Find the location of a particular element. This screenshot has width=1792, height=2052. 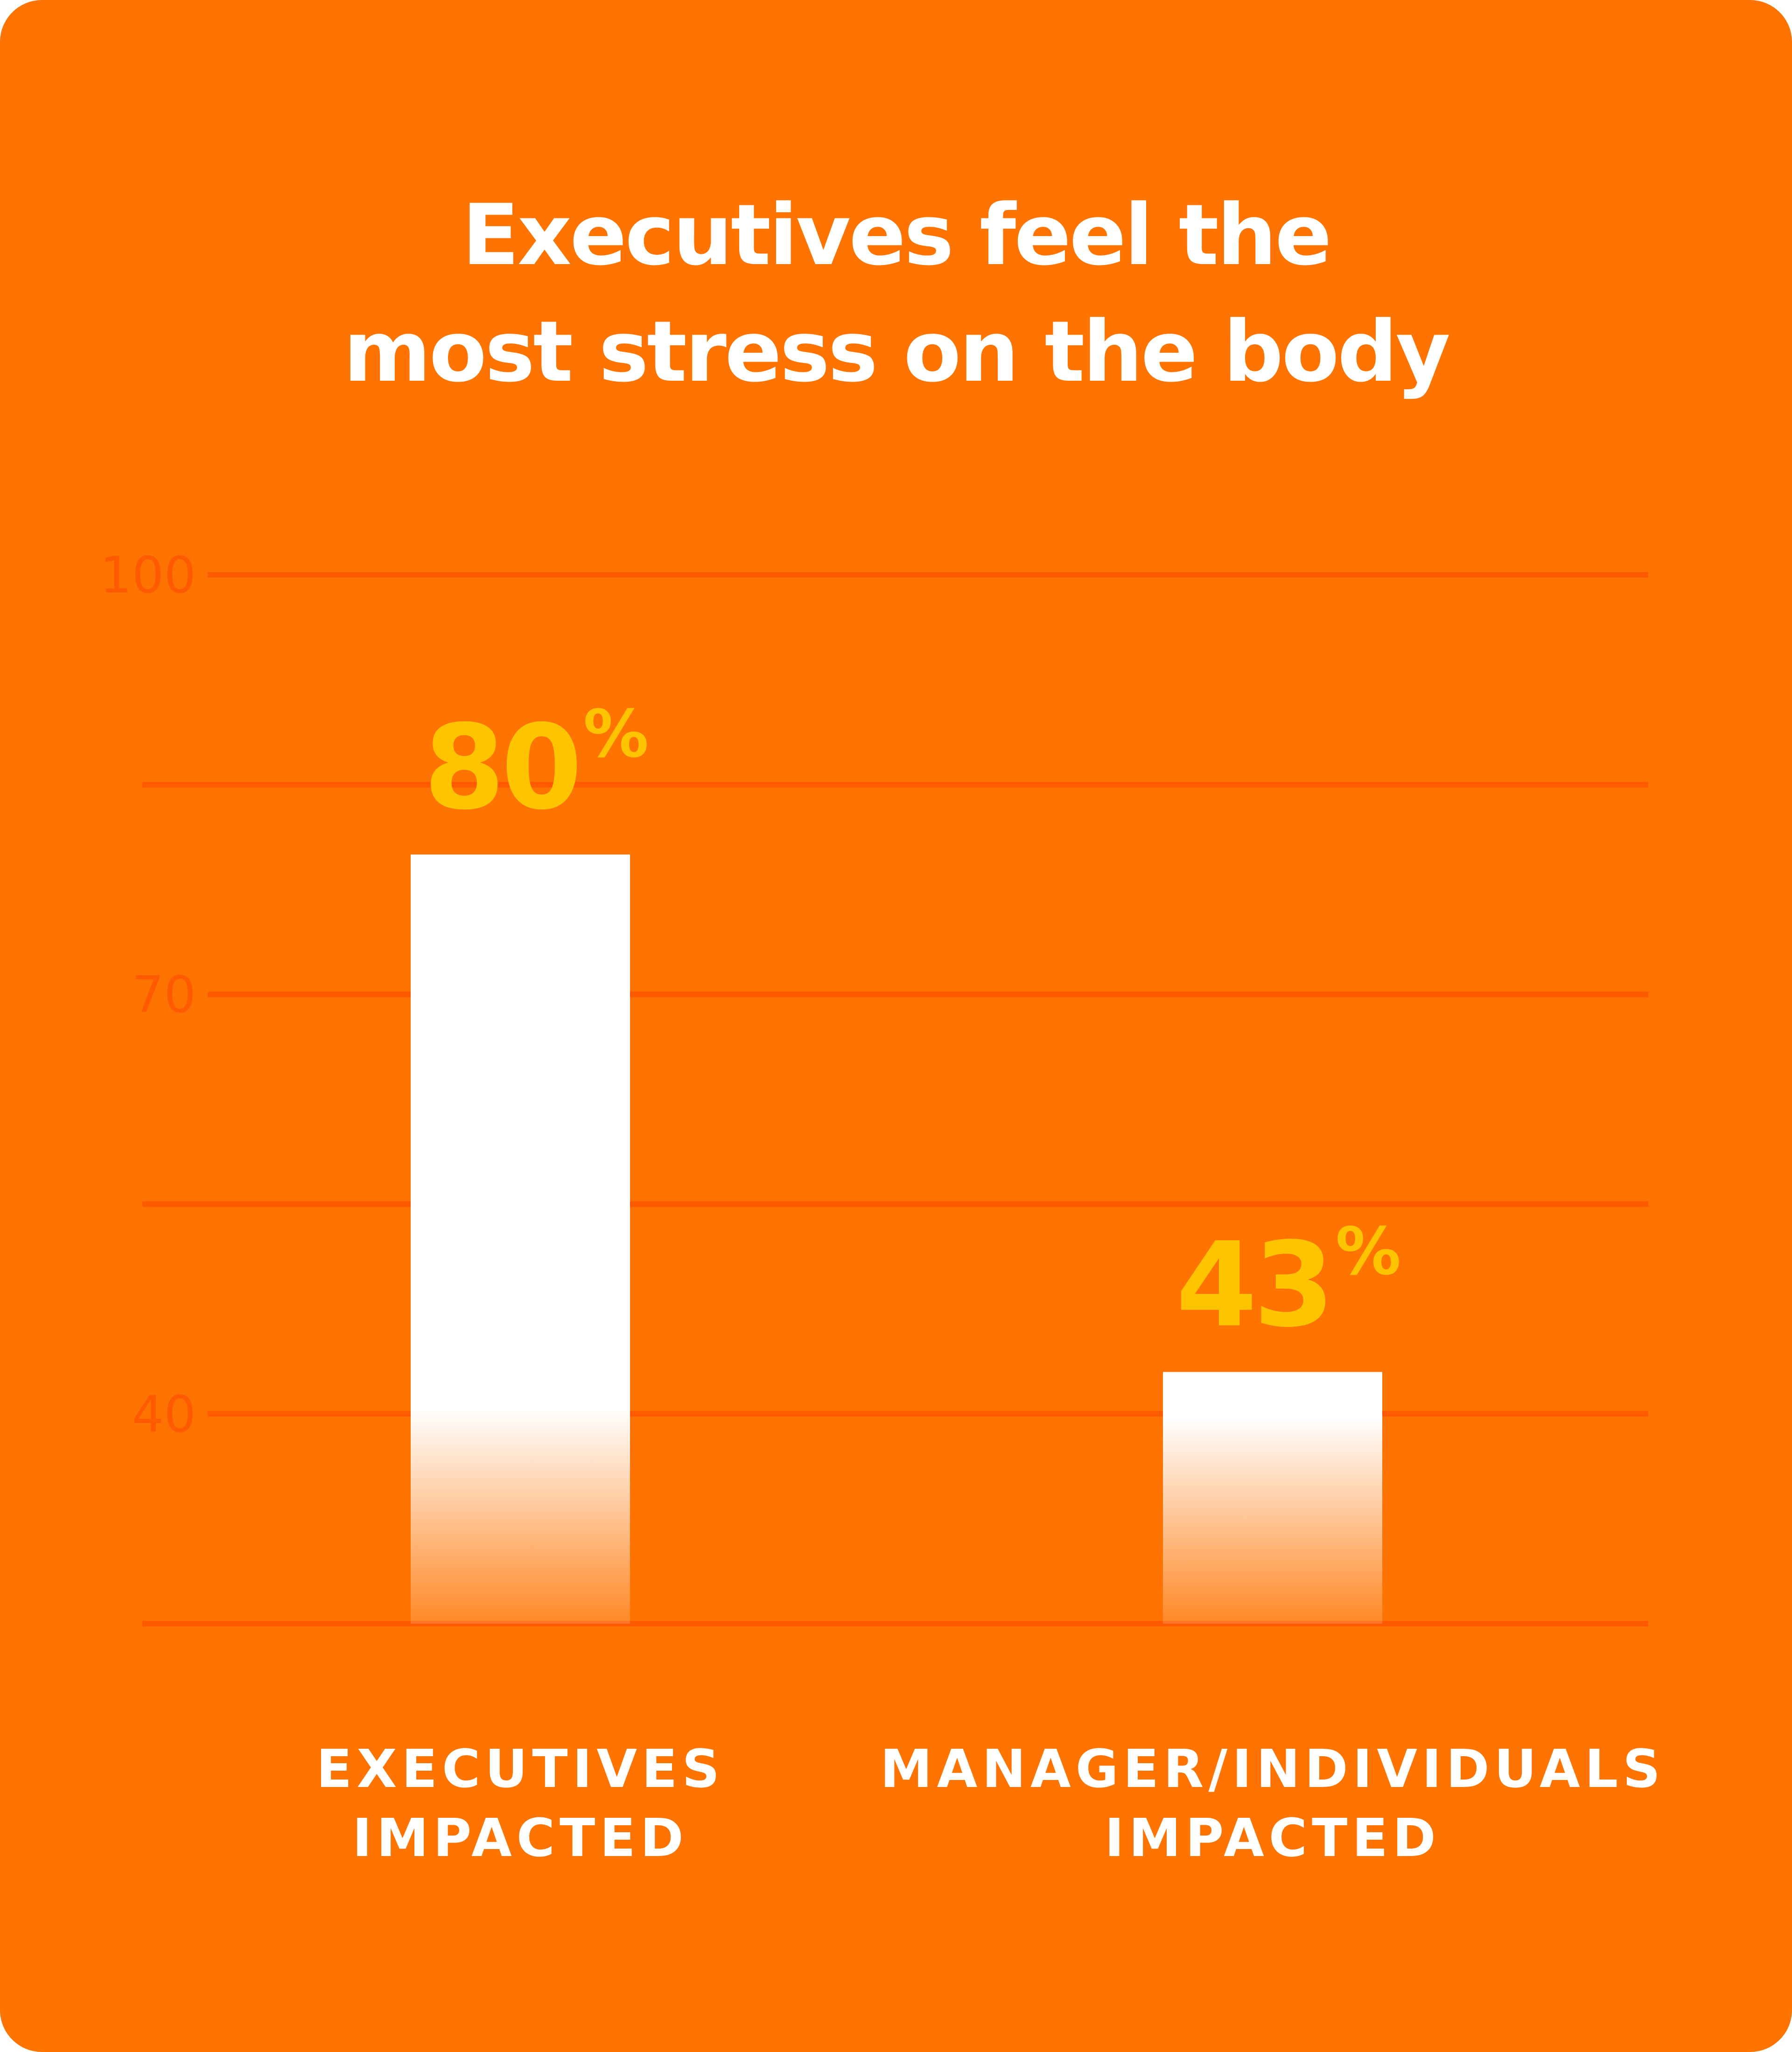

y-tick-label: 40 is located at coordinates (164, 1414).